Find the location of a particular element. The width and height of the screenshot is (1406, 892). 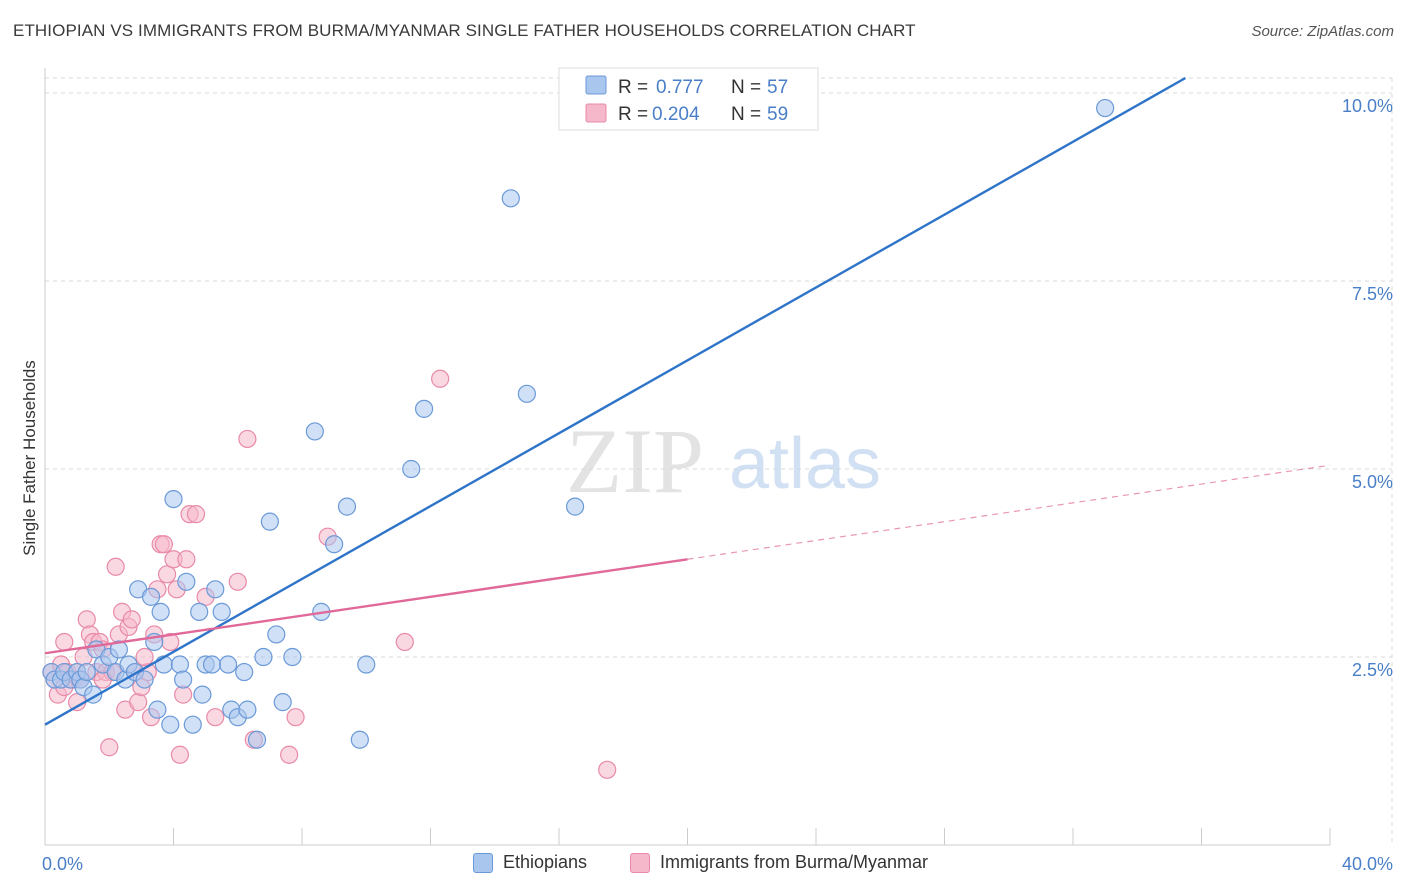

legend-r-label-1: R = is located at coordinates (633, 114).